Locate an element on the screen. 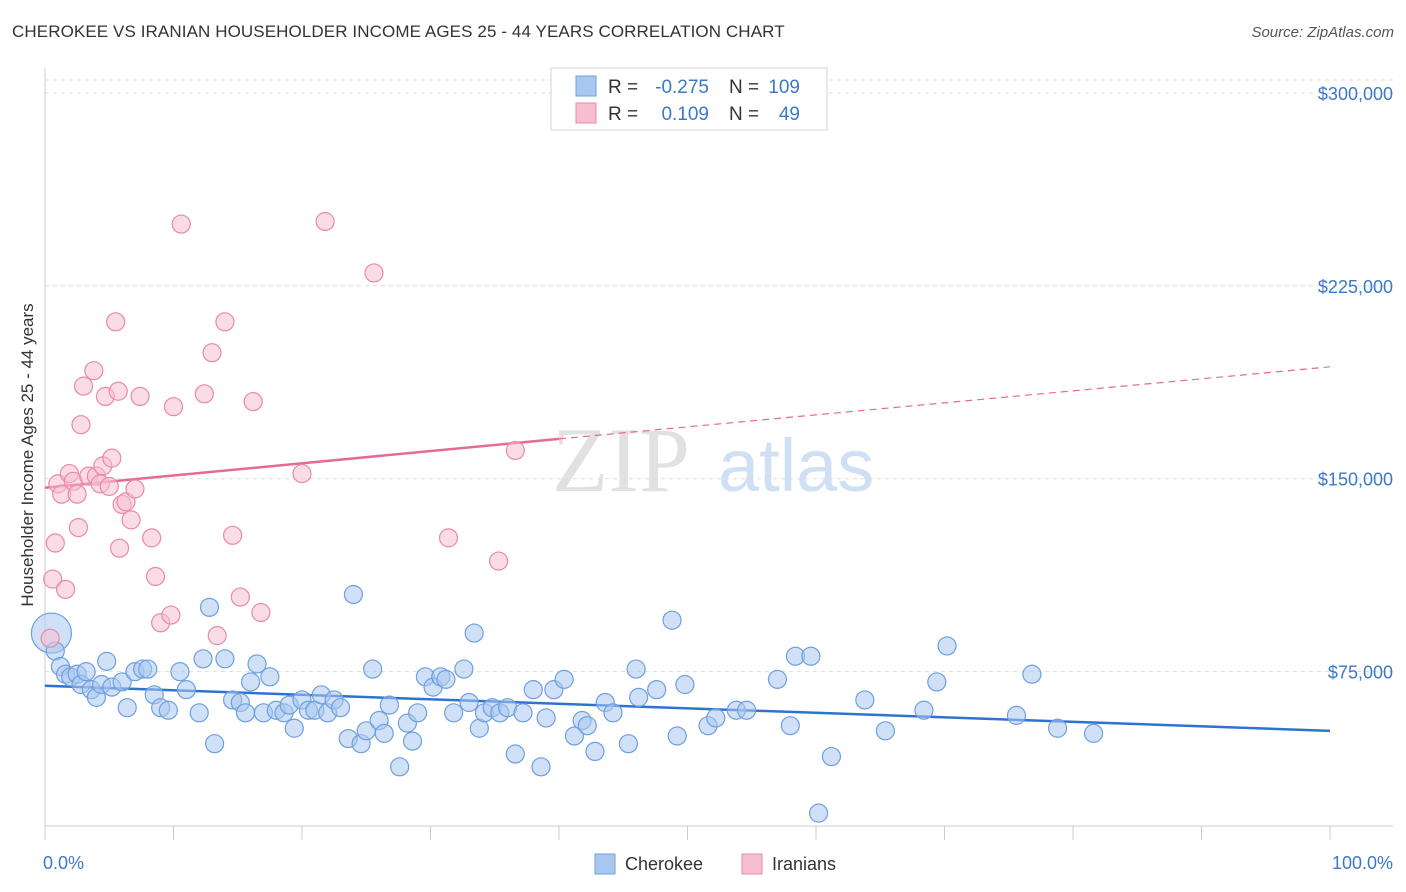  legend-swatch-iranians is located at coordinates (586, 113).